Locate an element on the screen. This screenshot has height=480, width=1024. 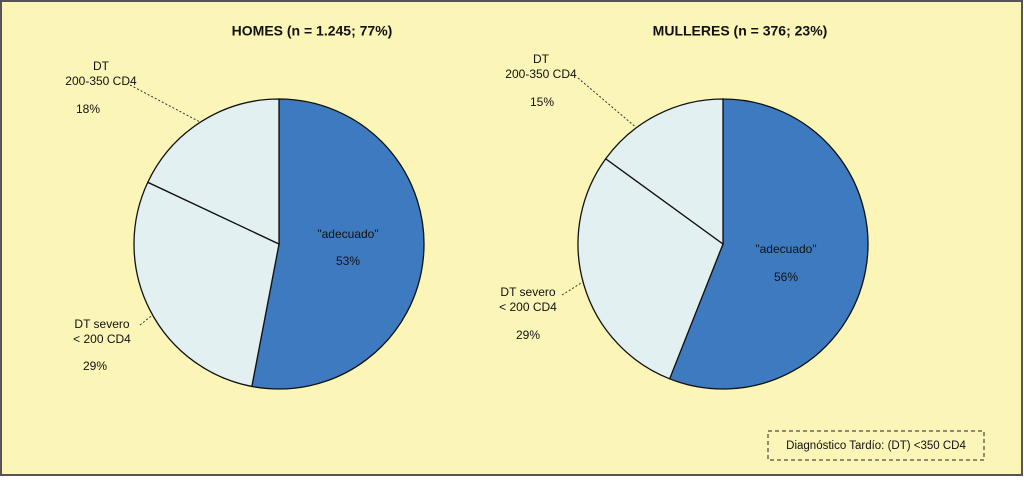
value-label: 53% is located at coordinates (348, 261).